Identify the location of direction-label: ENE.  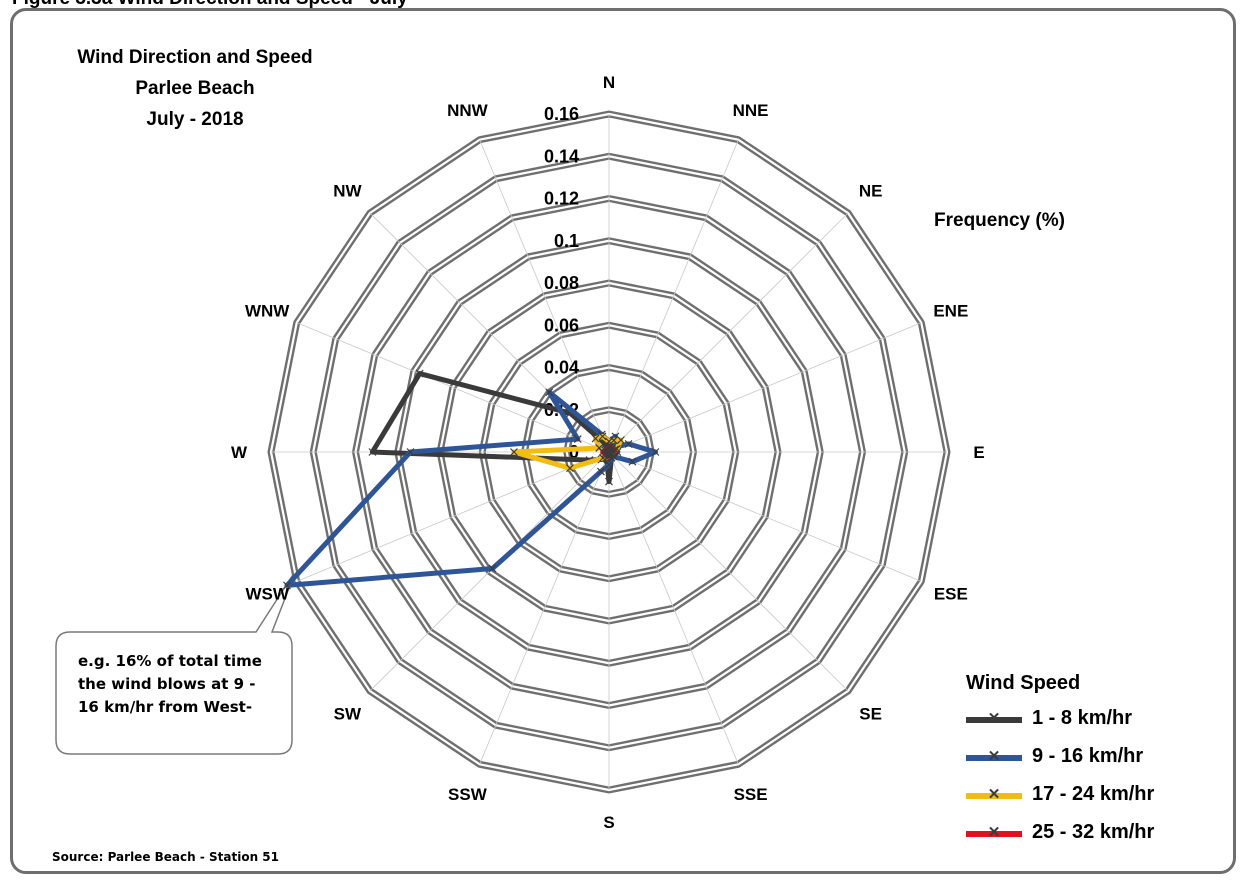
(950, 310).